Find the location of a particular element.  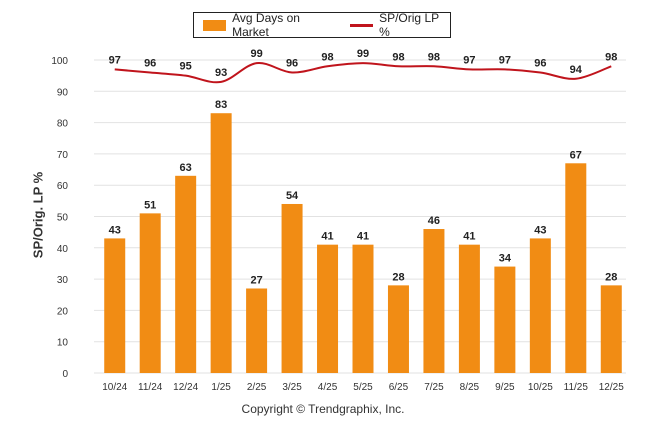

y-tick-label: 40 is located at coordinates (63, 249).